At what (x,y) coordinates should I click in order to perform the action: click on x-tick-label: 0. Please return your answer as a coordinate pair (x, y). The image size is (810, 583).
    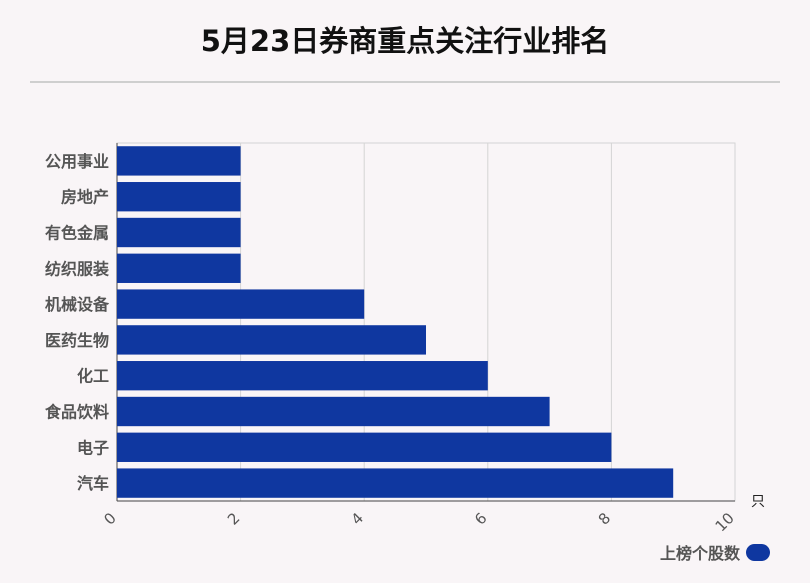
    Looking at the image, I should click on (109, 518).